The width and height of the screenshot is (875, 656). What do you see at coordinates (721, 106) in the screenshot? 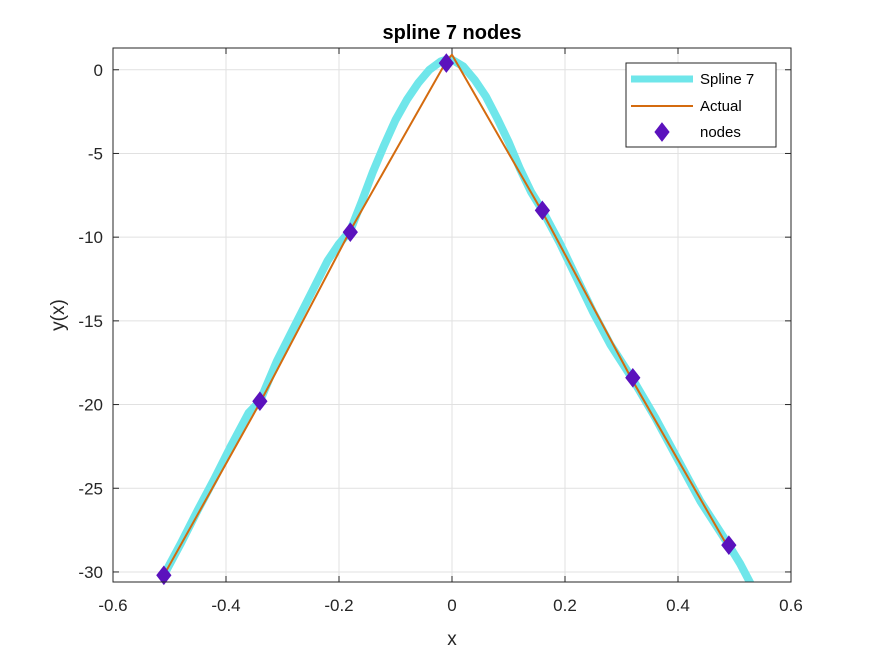
I see `legend-label-actual: Actual` at bounding box center [721, 106].